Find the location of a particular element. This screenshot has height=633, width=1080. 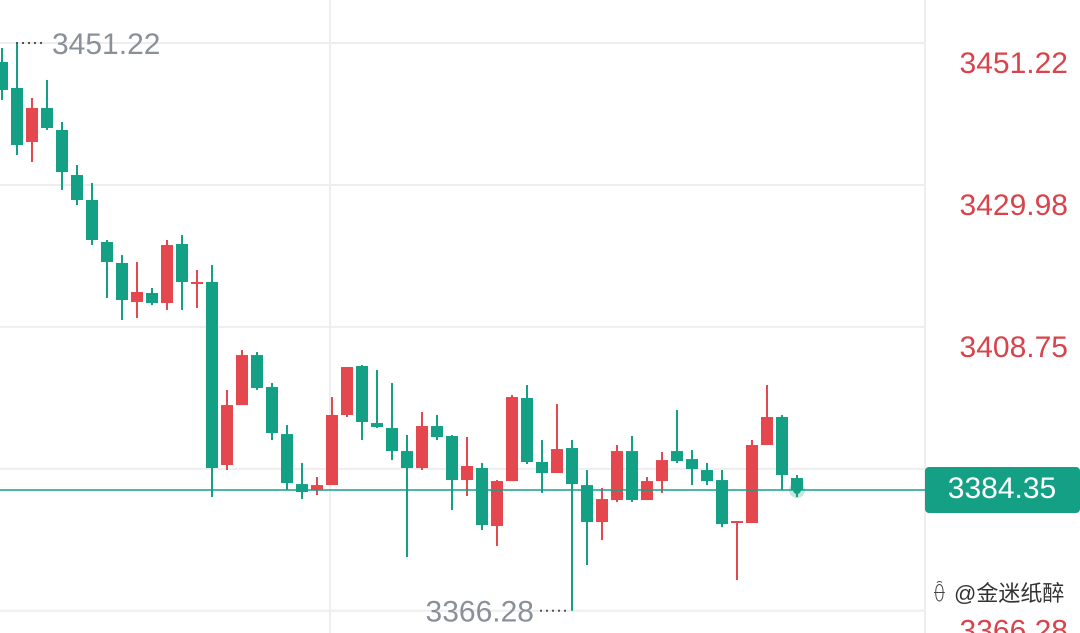

watermark-text: @金迷纸醉 is located at coordinates (1009, 593).